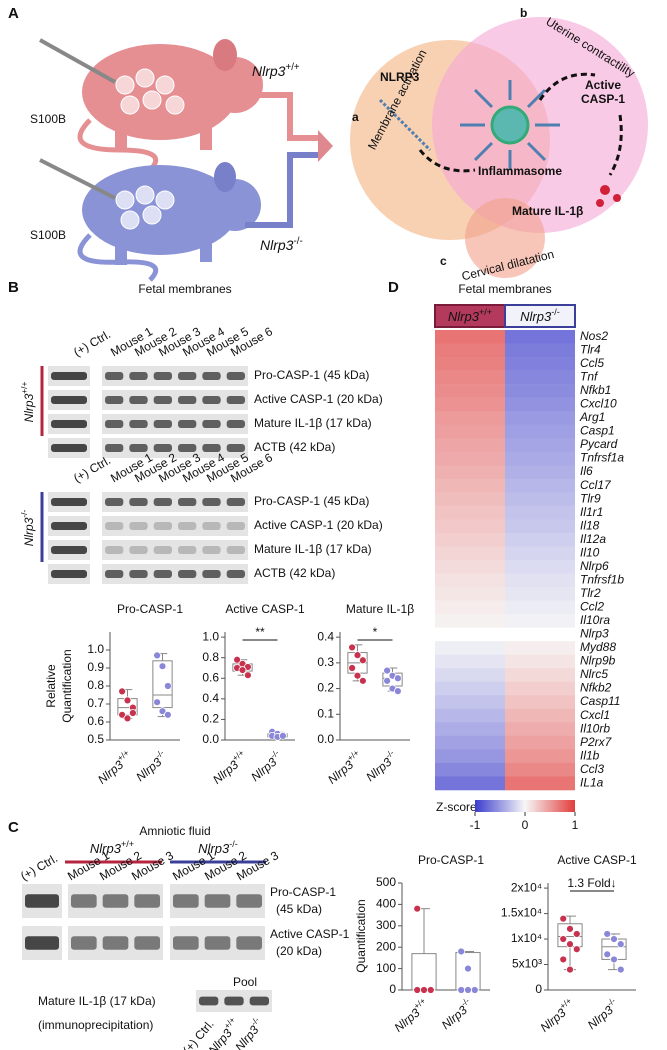 This screenshot has height=1050, width=667. What do you see at coordinates (567, 86) in the screenshot?
I see `arrow` at bounding box center [567, 86].